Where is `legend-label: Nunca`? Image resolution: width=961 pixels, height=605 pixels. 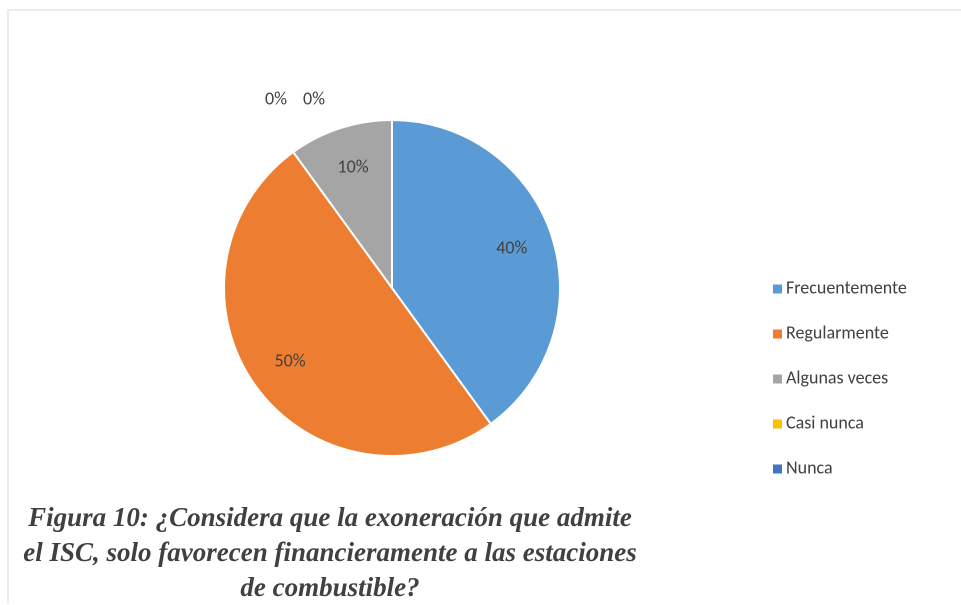 legend-label: Nunca is located at coordinates (809, 467).